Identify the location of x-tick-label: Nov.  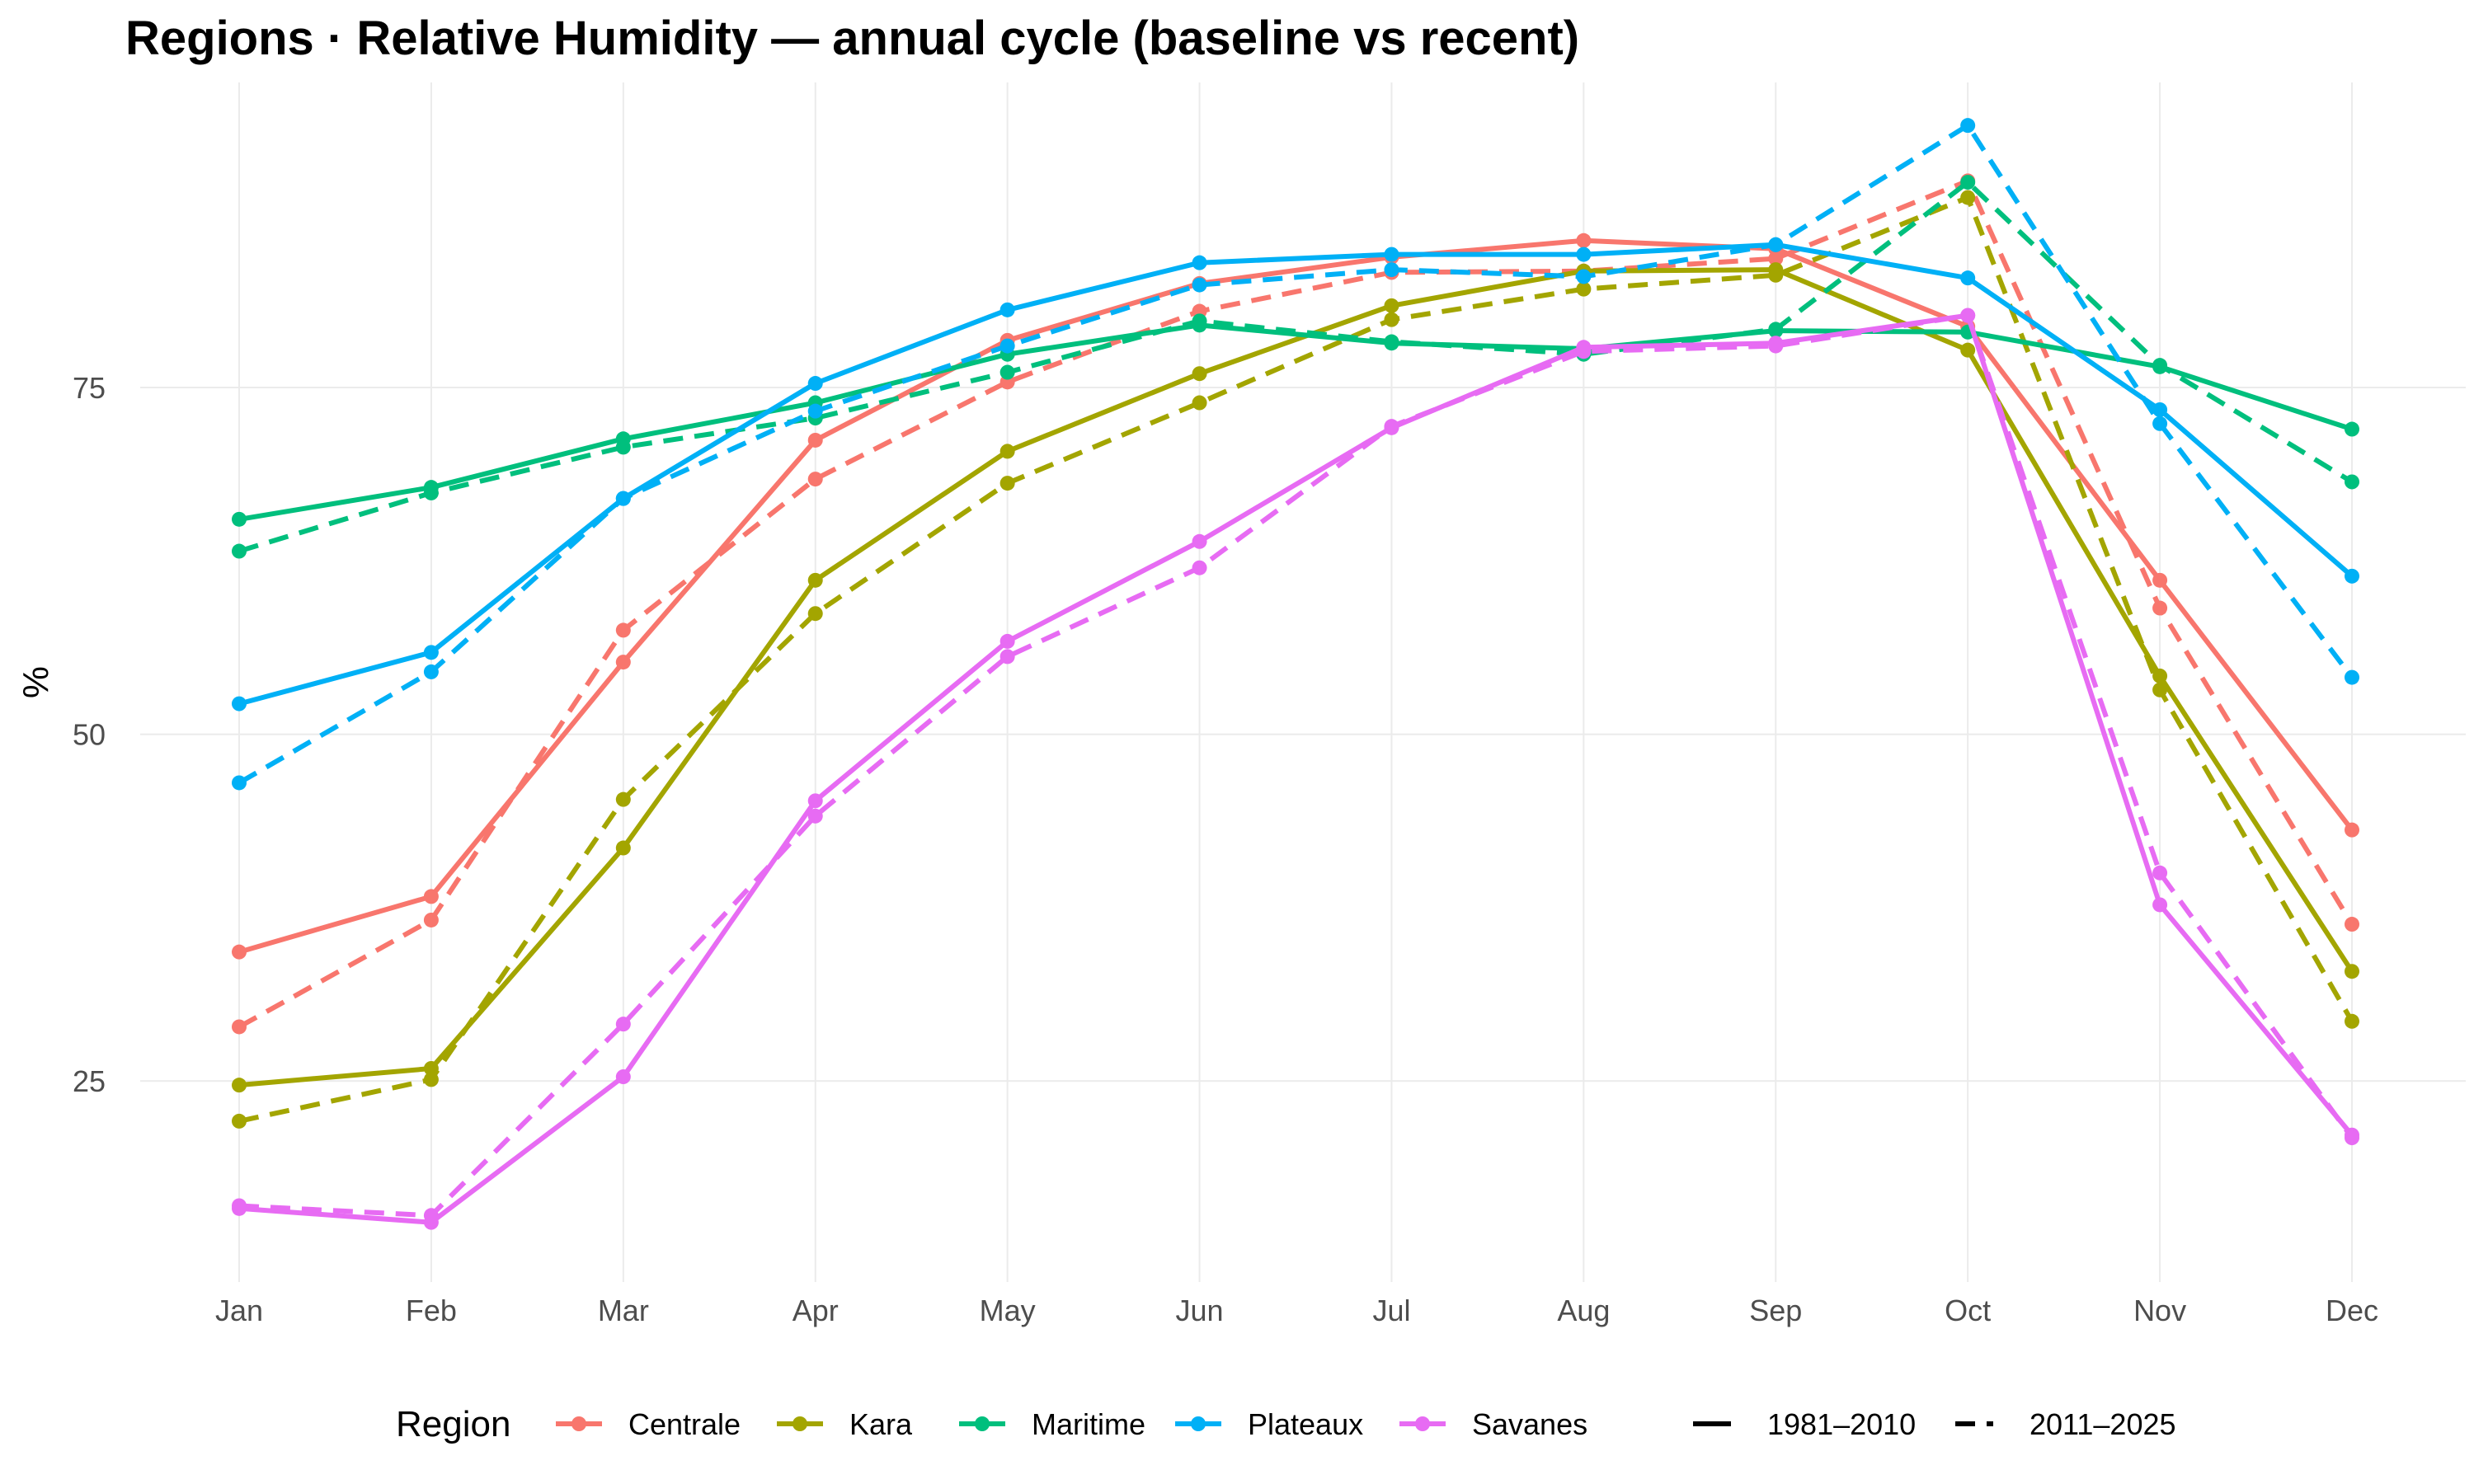
(2159, 1310).